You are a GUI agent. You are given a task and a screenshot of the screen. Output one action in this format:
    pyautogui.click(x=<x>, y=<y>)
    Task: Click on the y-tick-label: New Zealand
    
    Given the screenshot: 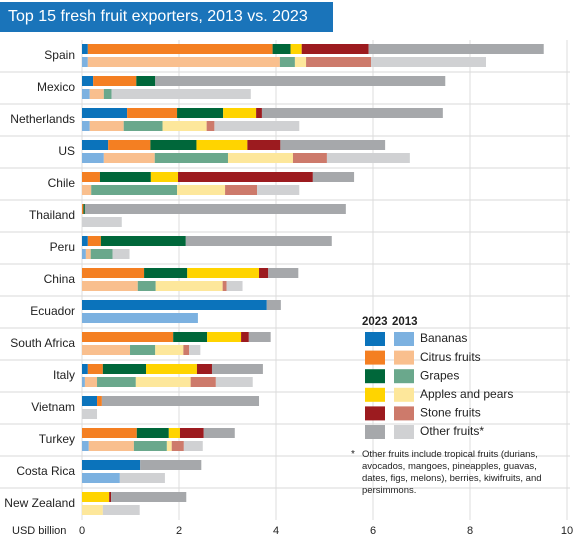 What is the action you would take?
    pyautogui.click(x=39, y=503)
    